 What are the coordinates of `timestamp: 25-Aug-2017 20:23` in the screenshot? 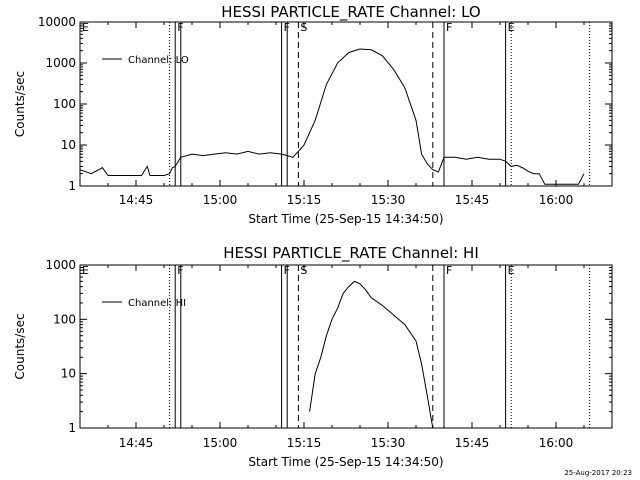 It's located at (598, 473).